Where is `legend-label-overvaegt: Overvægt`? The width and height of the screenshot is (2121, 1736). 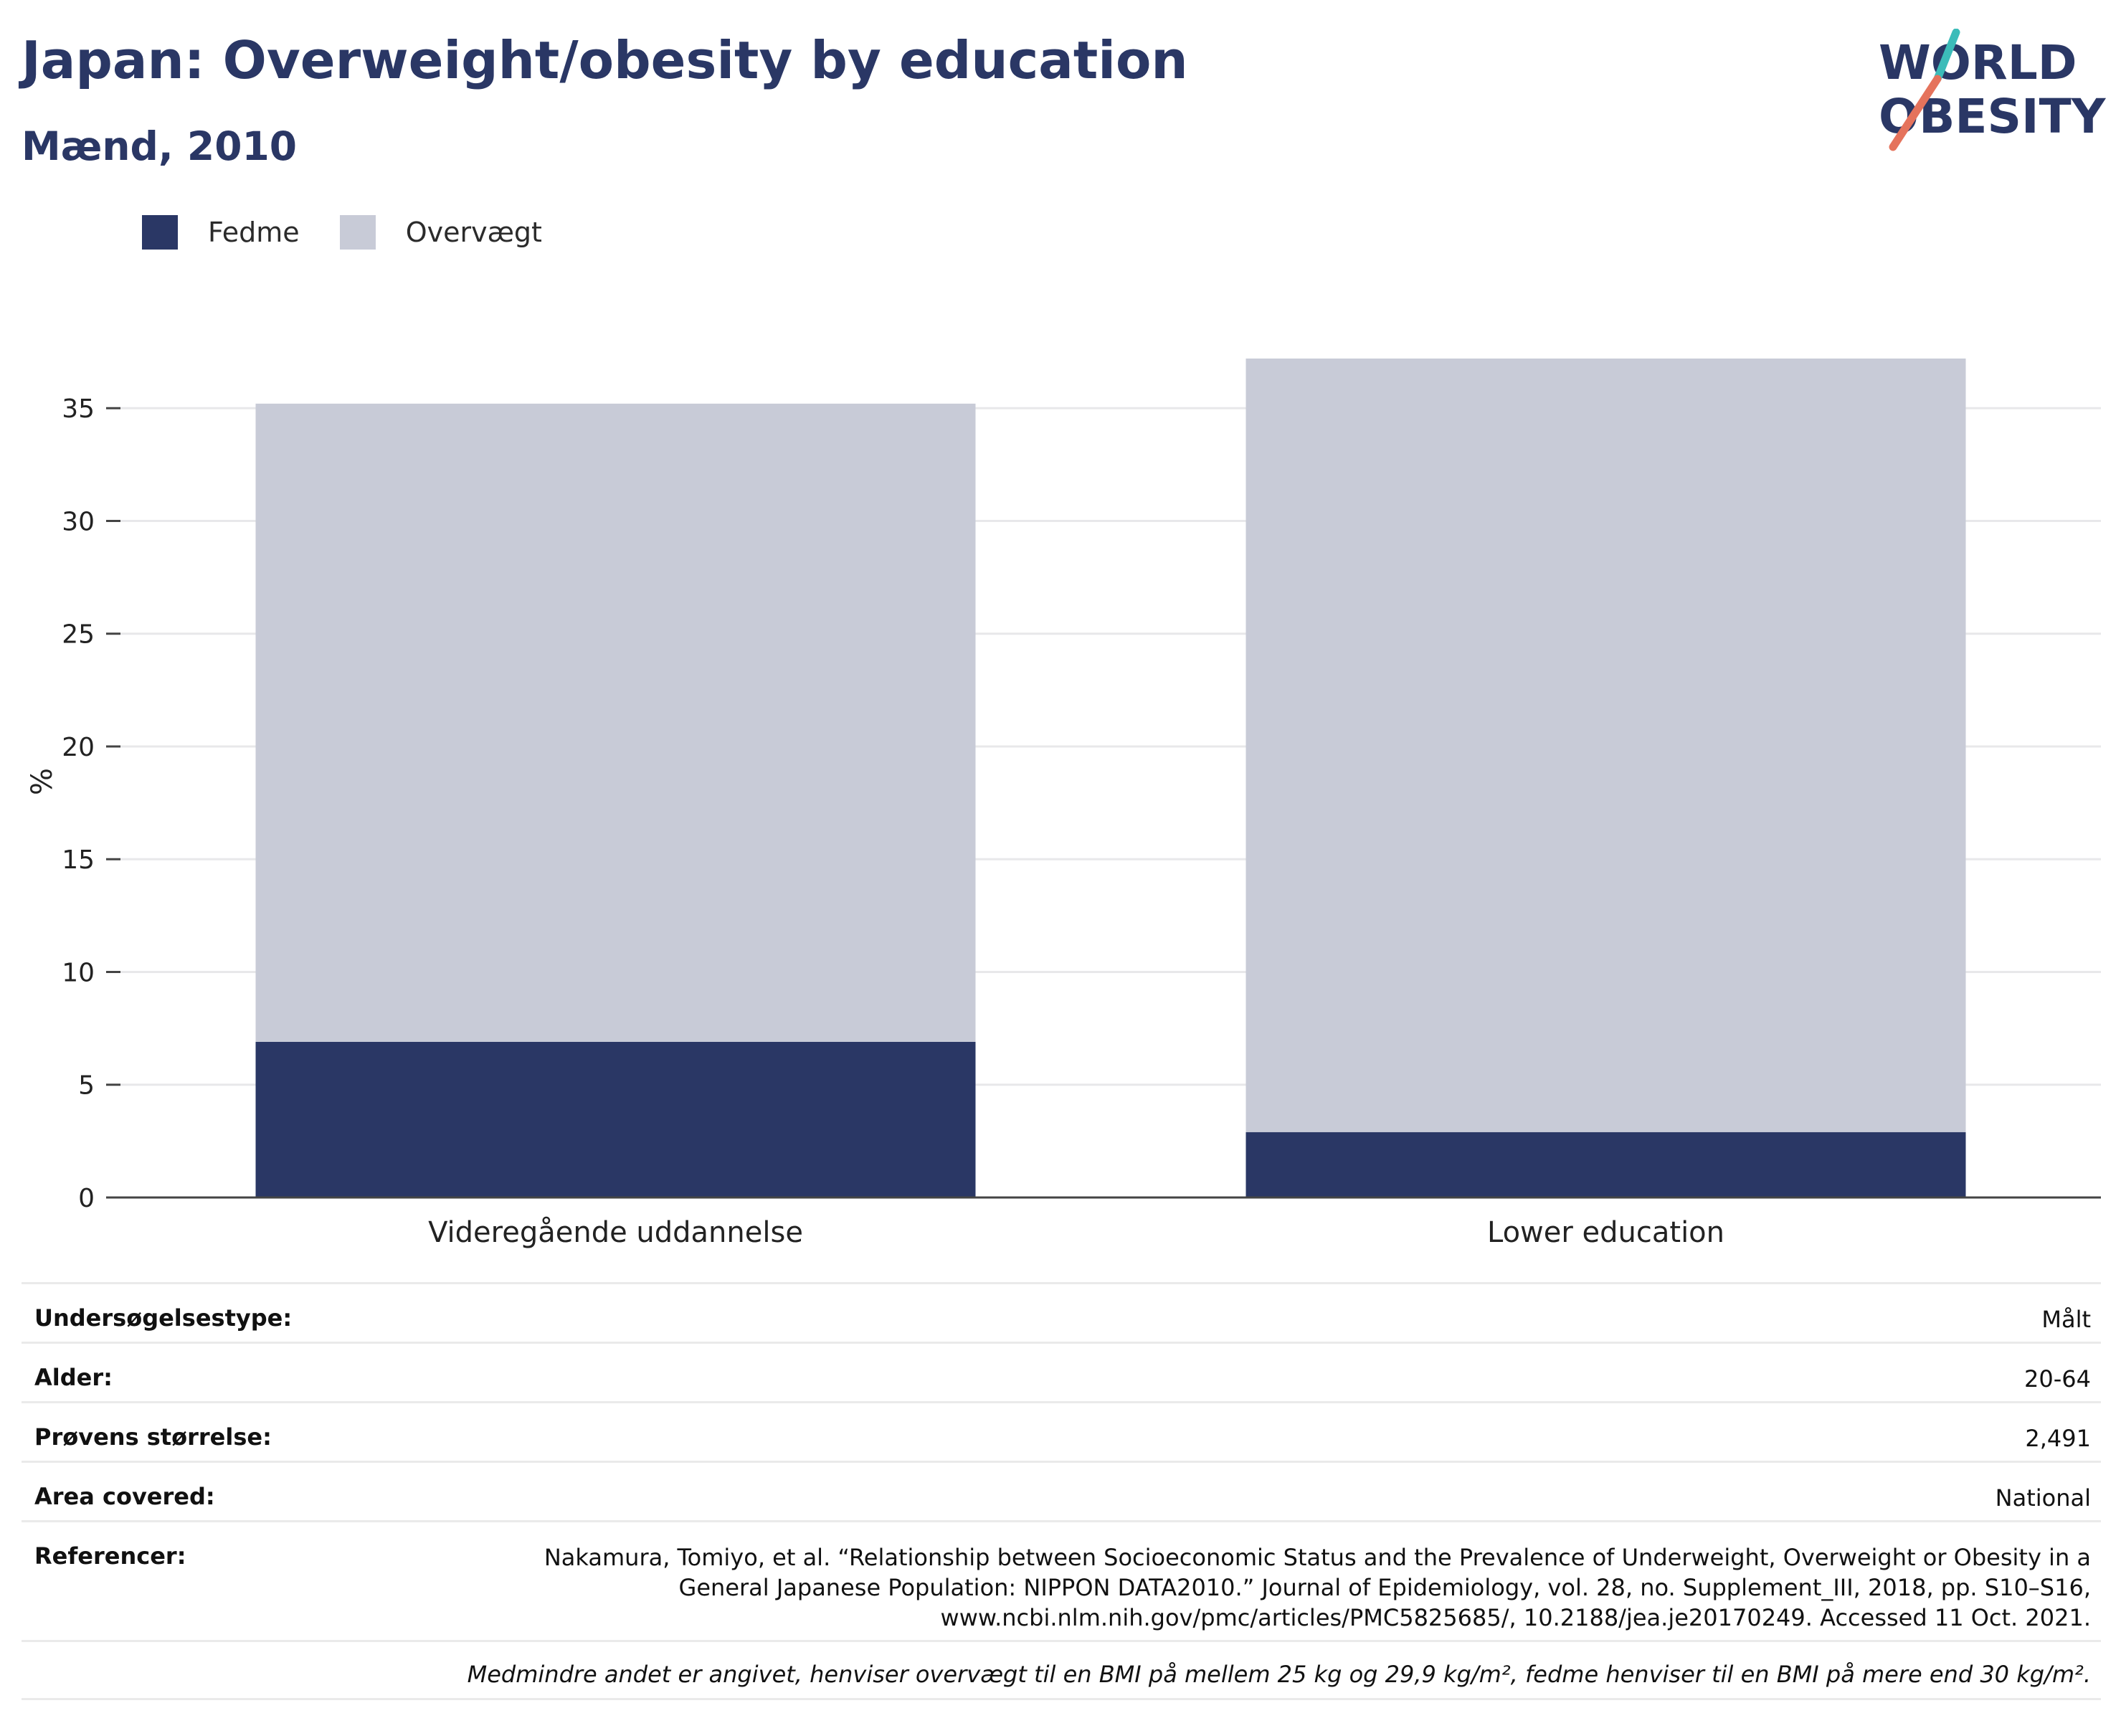 legend-label-overvaegt: Overvægt is located at coordinates (473, 232).